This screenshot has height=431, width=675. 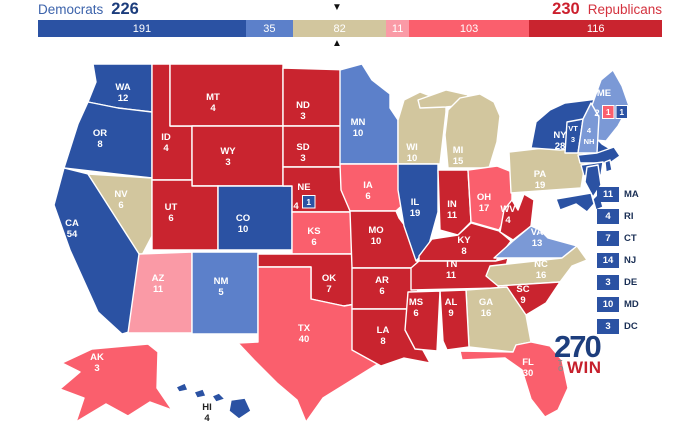 What do you see at coordinates (228, 157) in the screenshot?
I see `state-label-wy: WY 3` at bounding box center [228, 157].